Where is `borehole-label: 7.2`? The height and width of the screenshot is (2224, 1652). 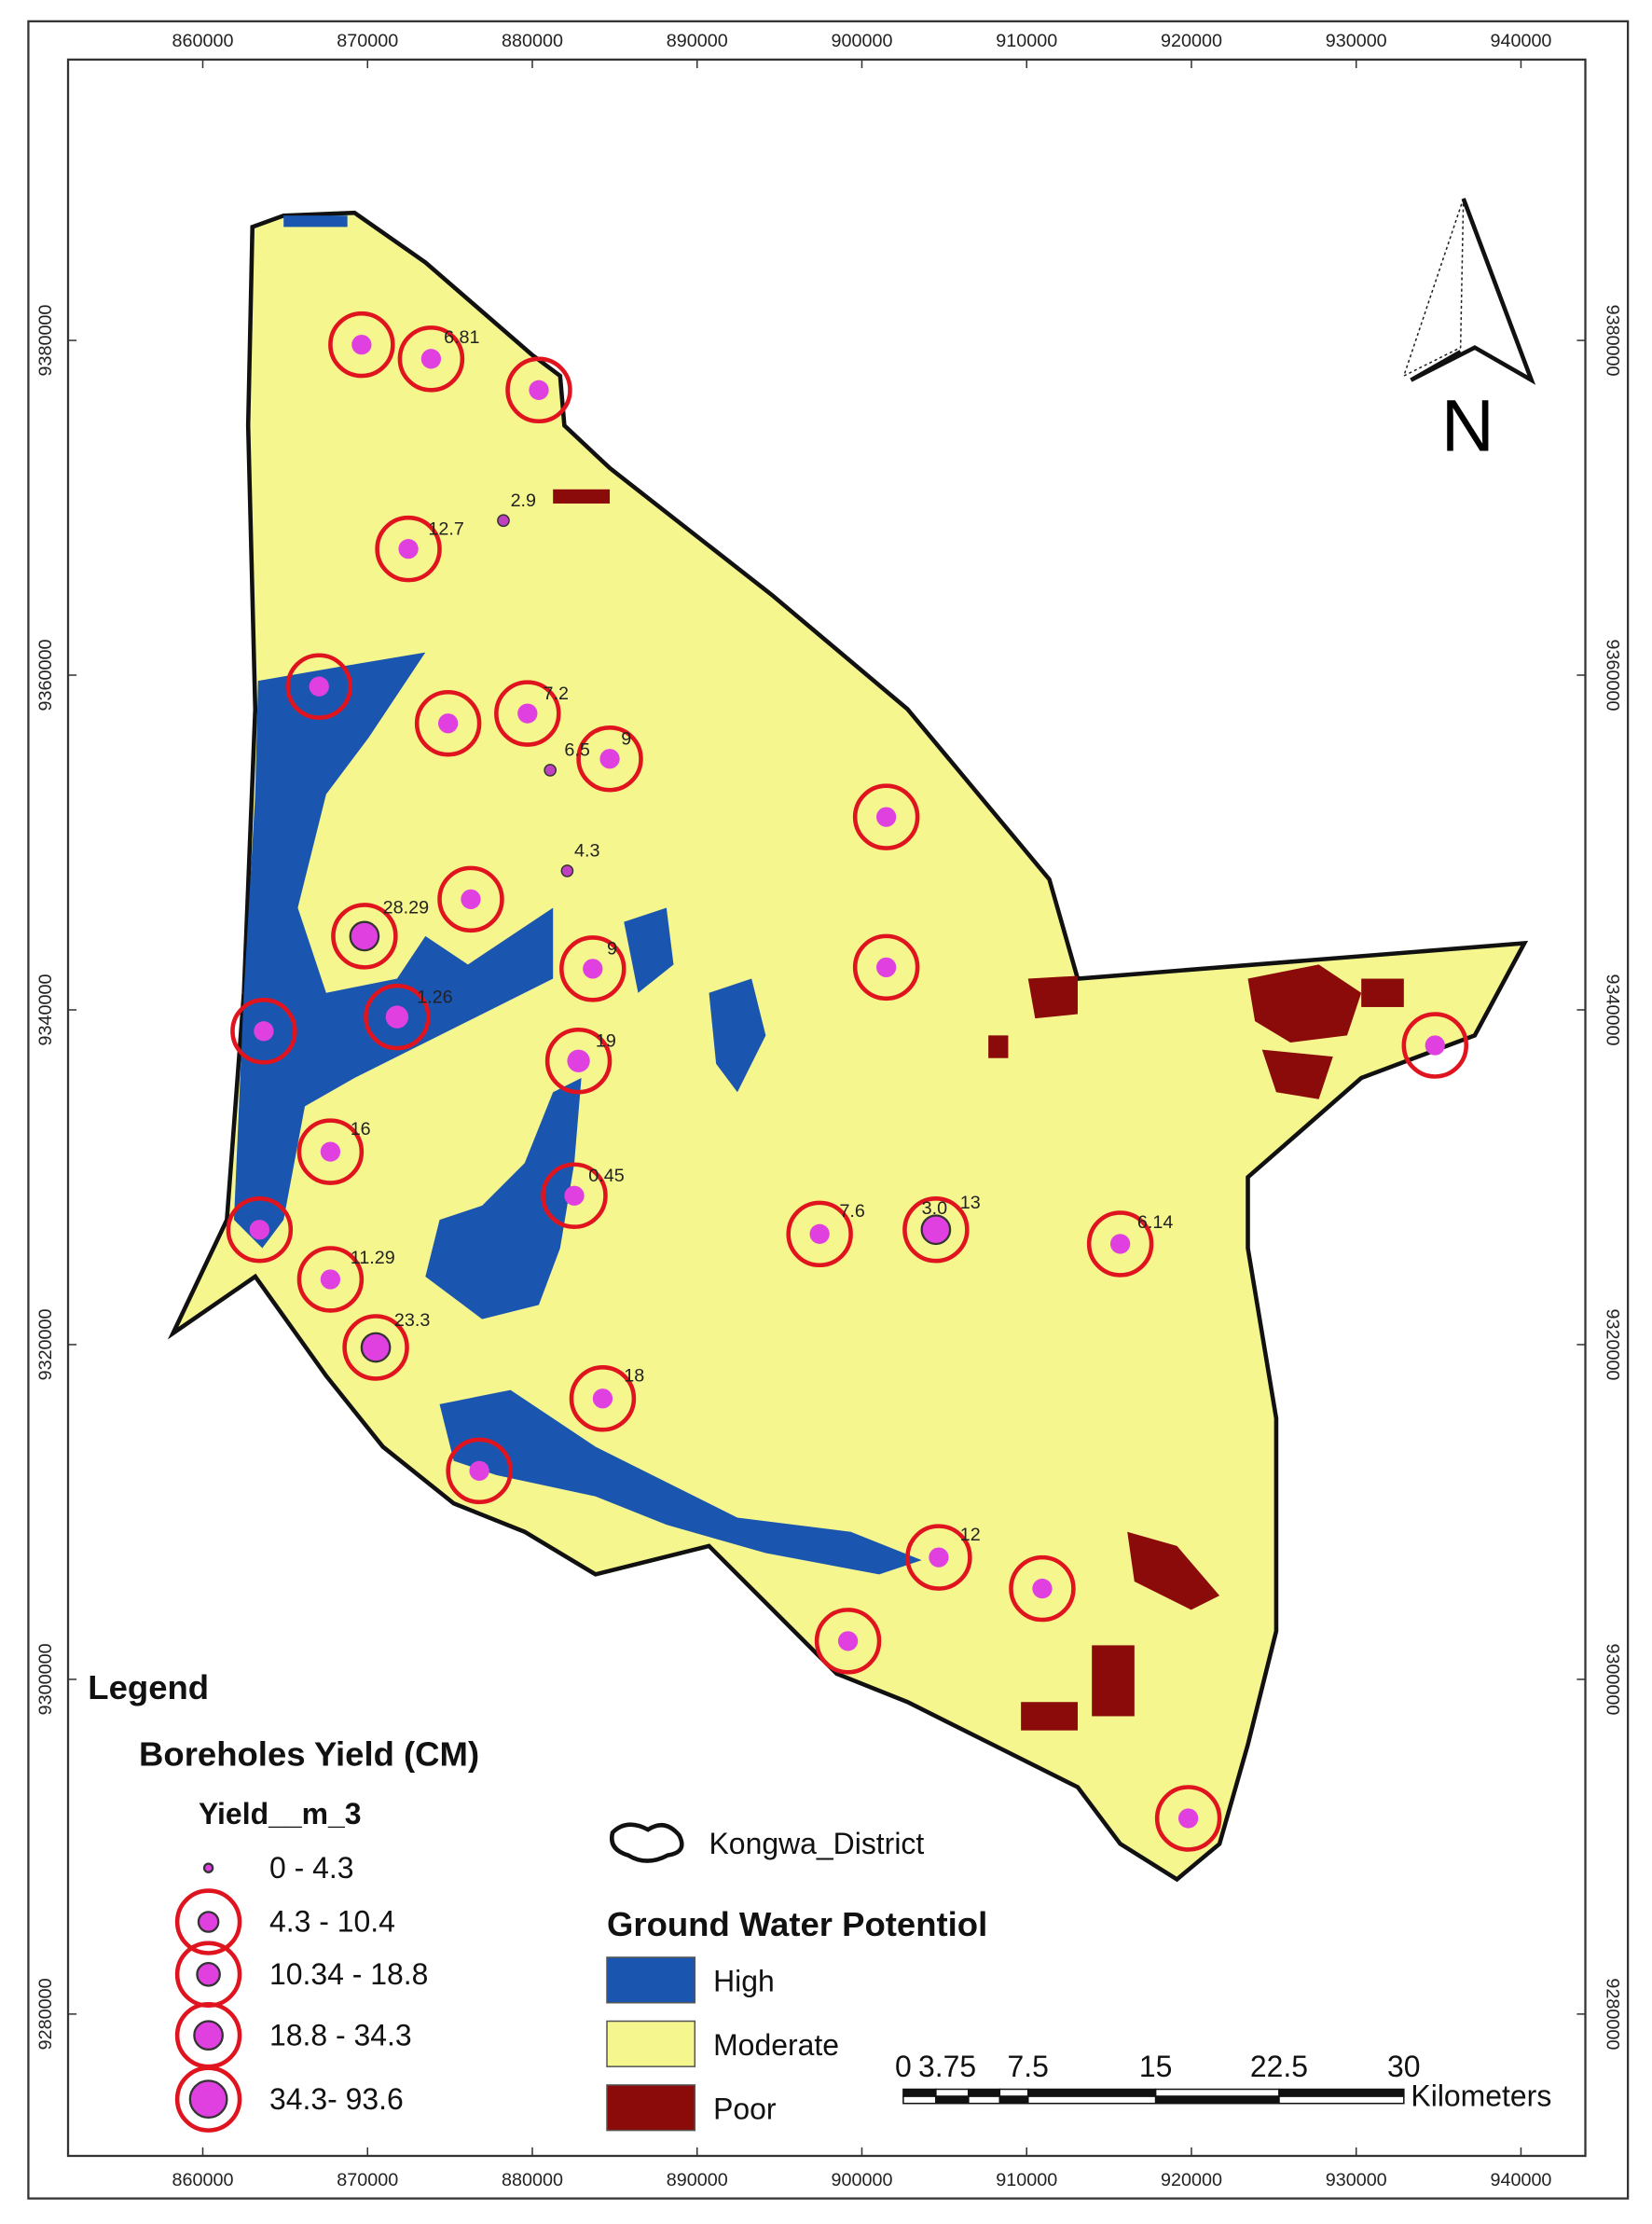
borehole-label: 7.2 is located at coordinates (556, 694).